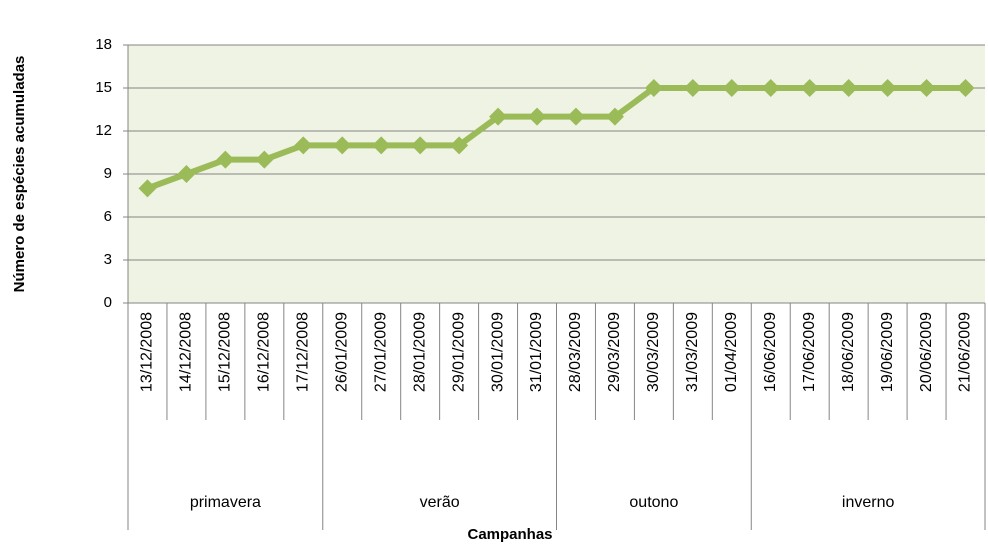  I want to click on x-tick-label: 01/04/2009, so click(731, 352).